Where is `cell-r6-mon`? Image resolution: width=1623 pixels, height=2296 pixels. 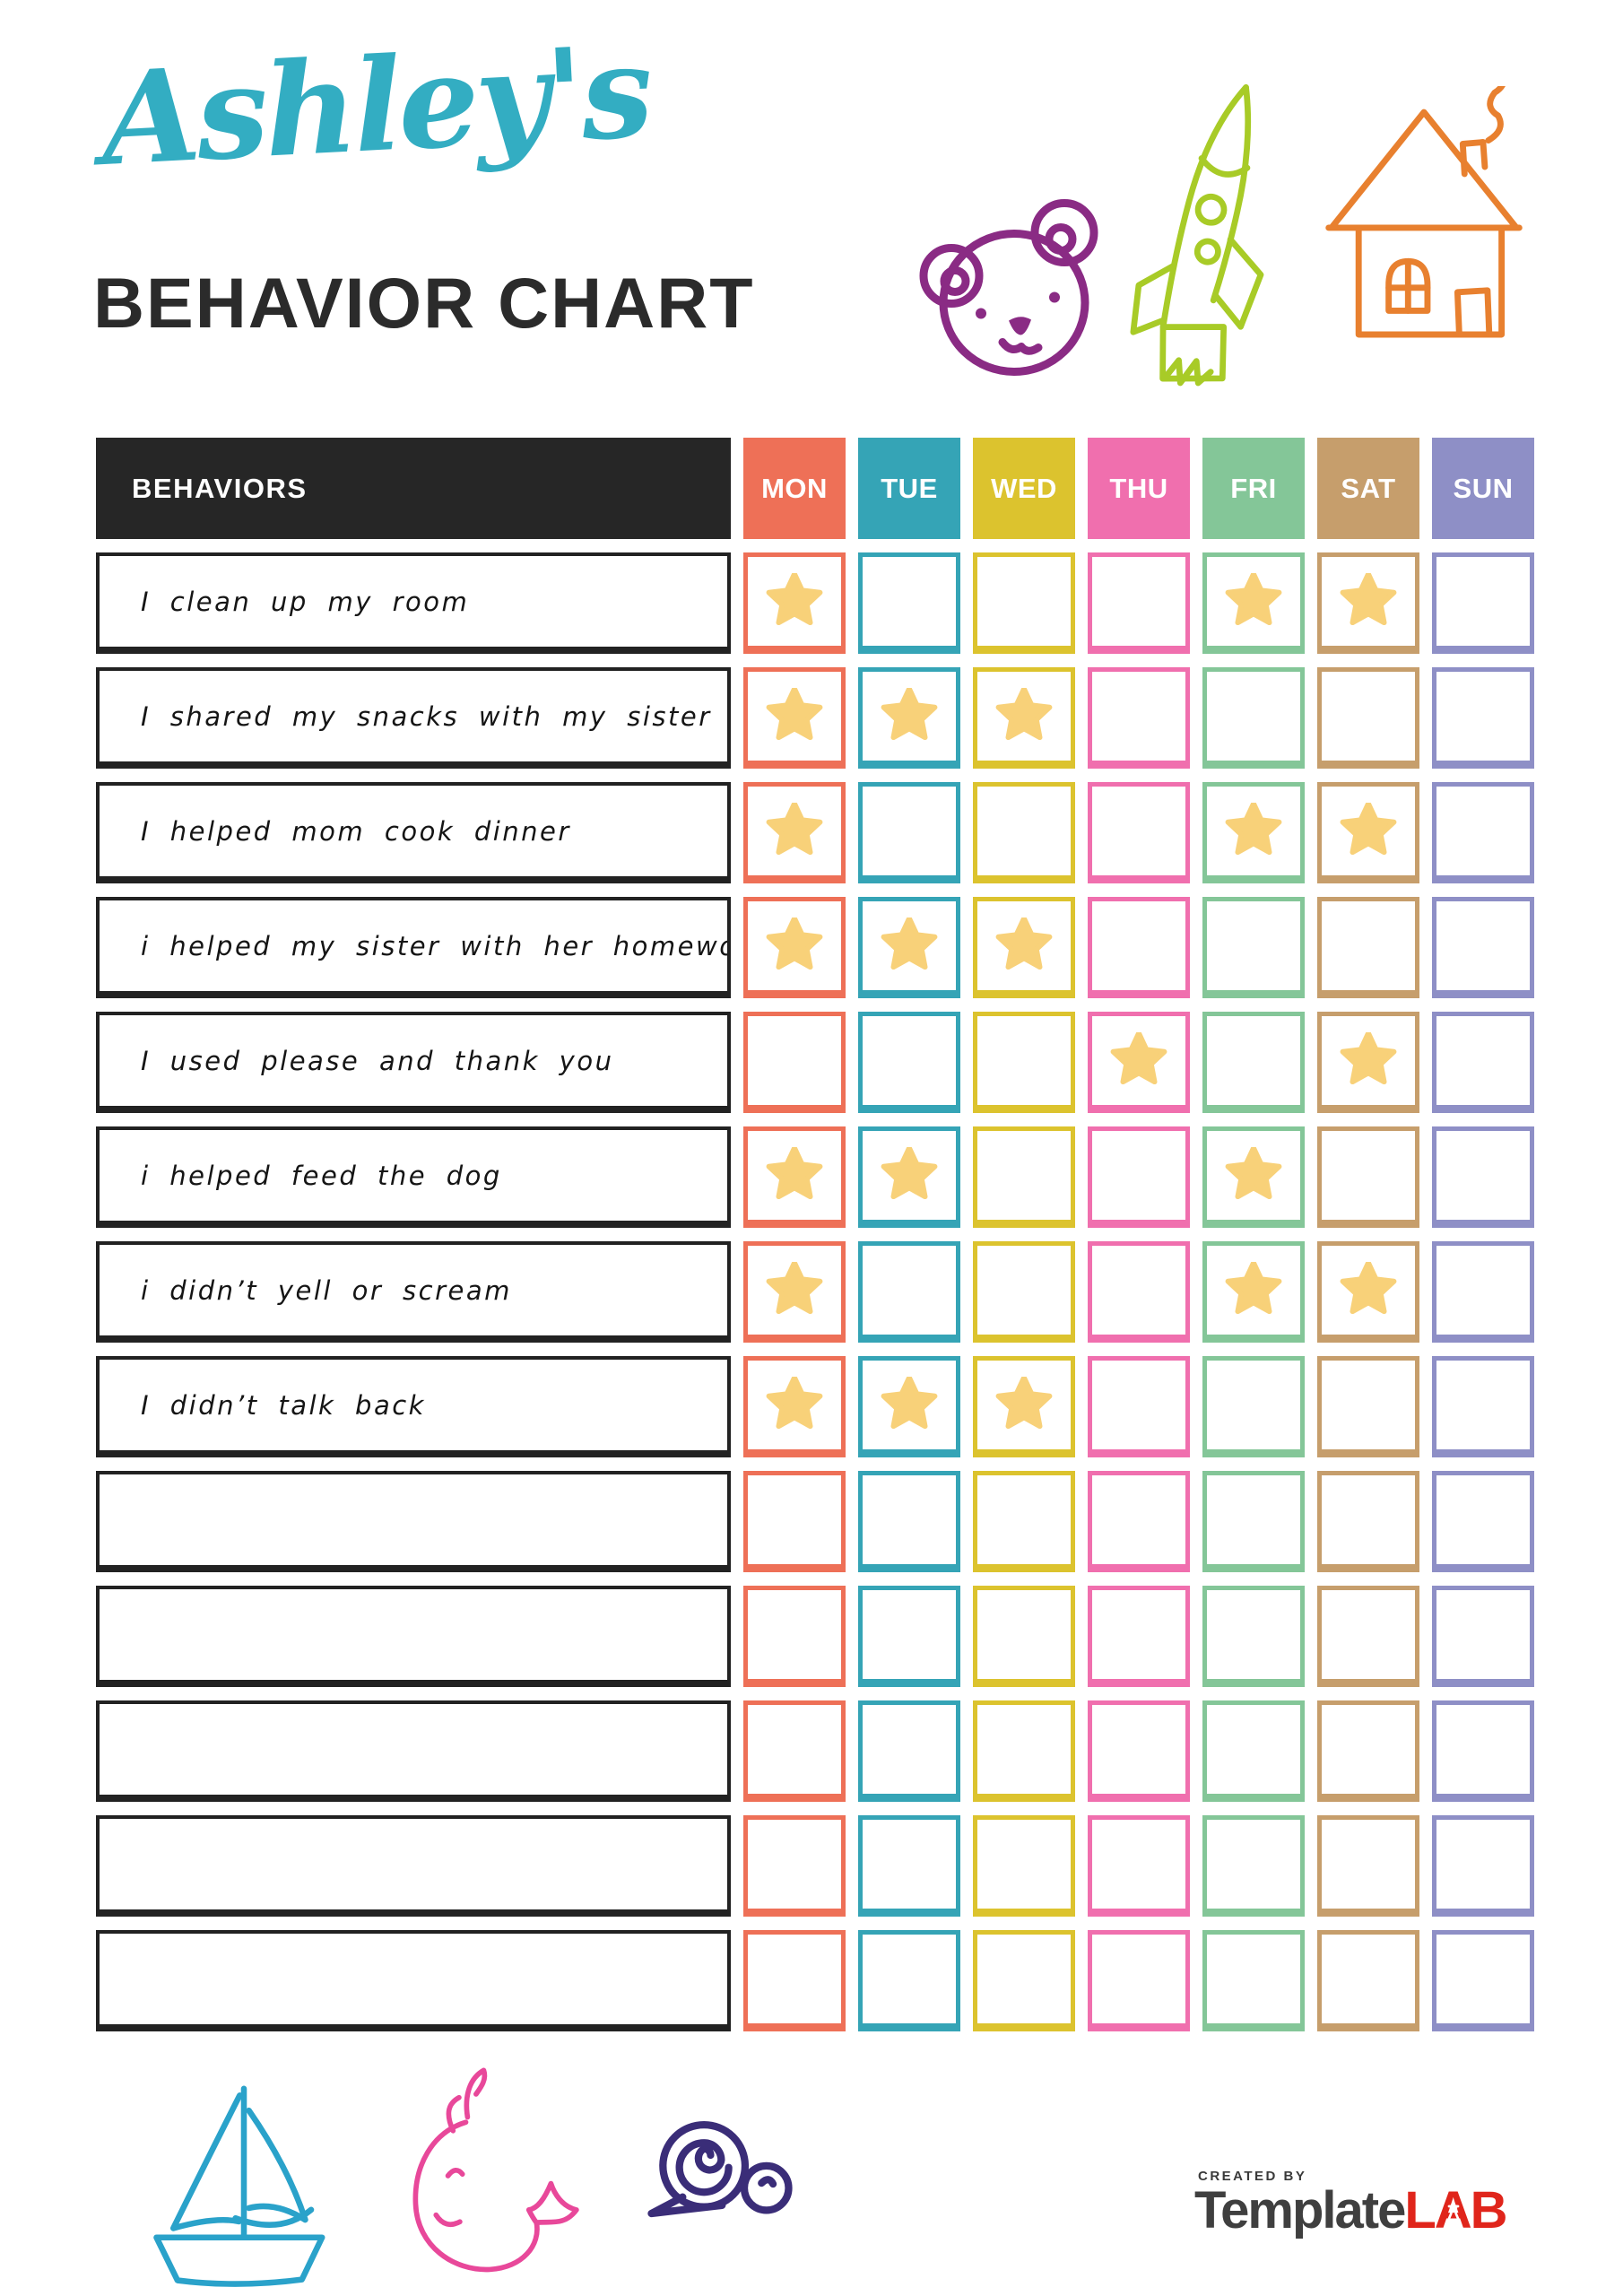 cell-r6-mon is located at coordinates (794, 1177).